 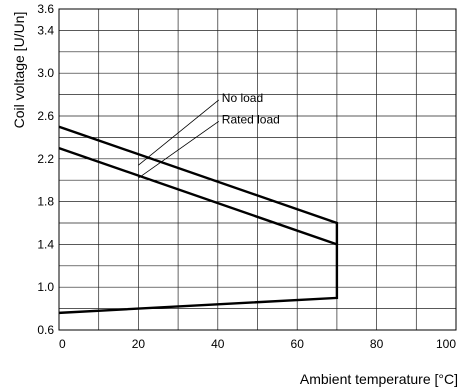 What do you see at coordinates (45, 116) in the screenshot?
I see `y-tick-label: 2.6` at bounding box center [45, 116].